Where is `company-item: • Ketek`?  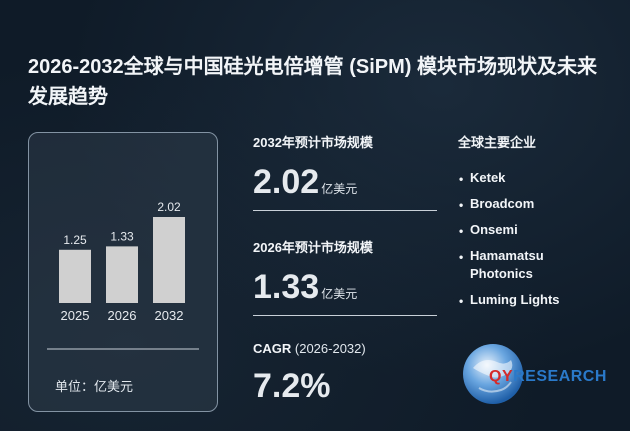 company-item: • Ketek is located at coordinates (538, 178).